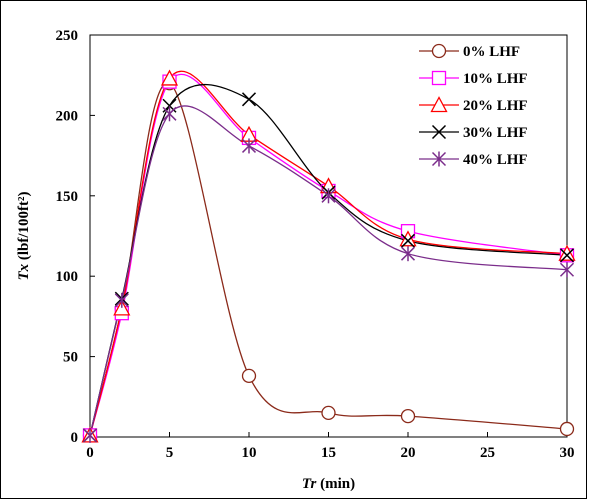 The width and height of the screenshot is (589, 502). What do you see at coordinates (170, 453) in the screenshot?
I see `x-tick-label: 5` at bounding box center [170, 453].